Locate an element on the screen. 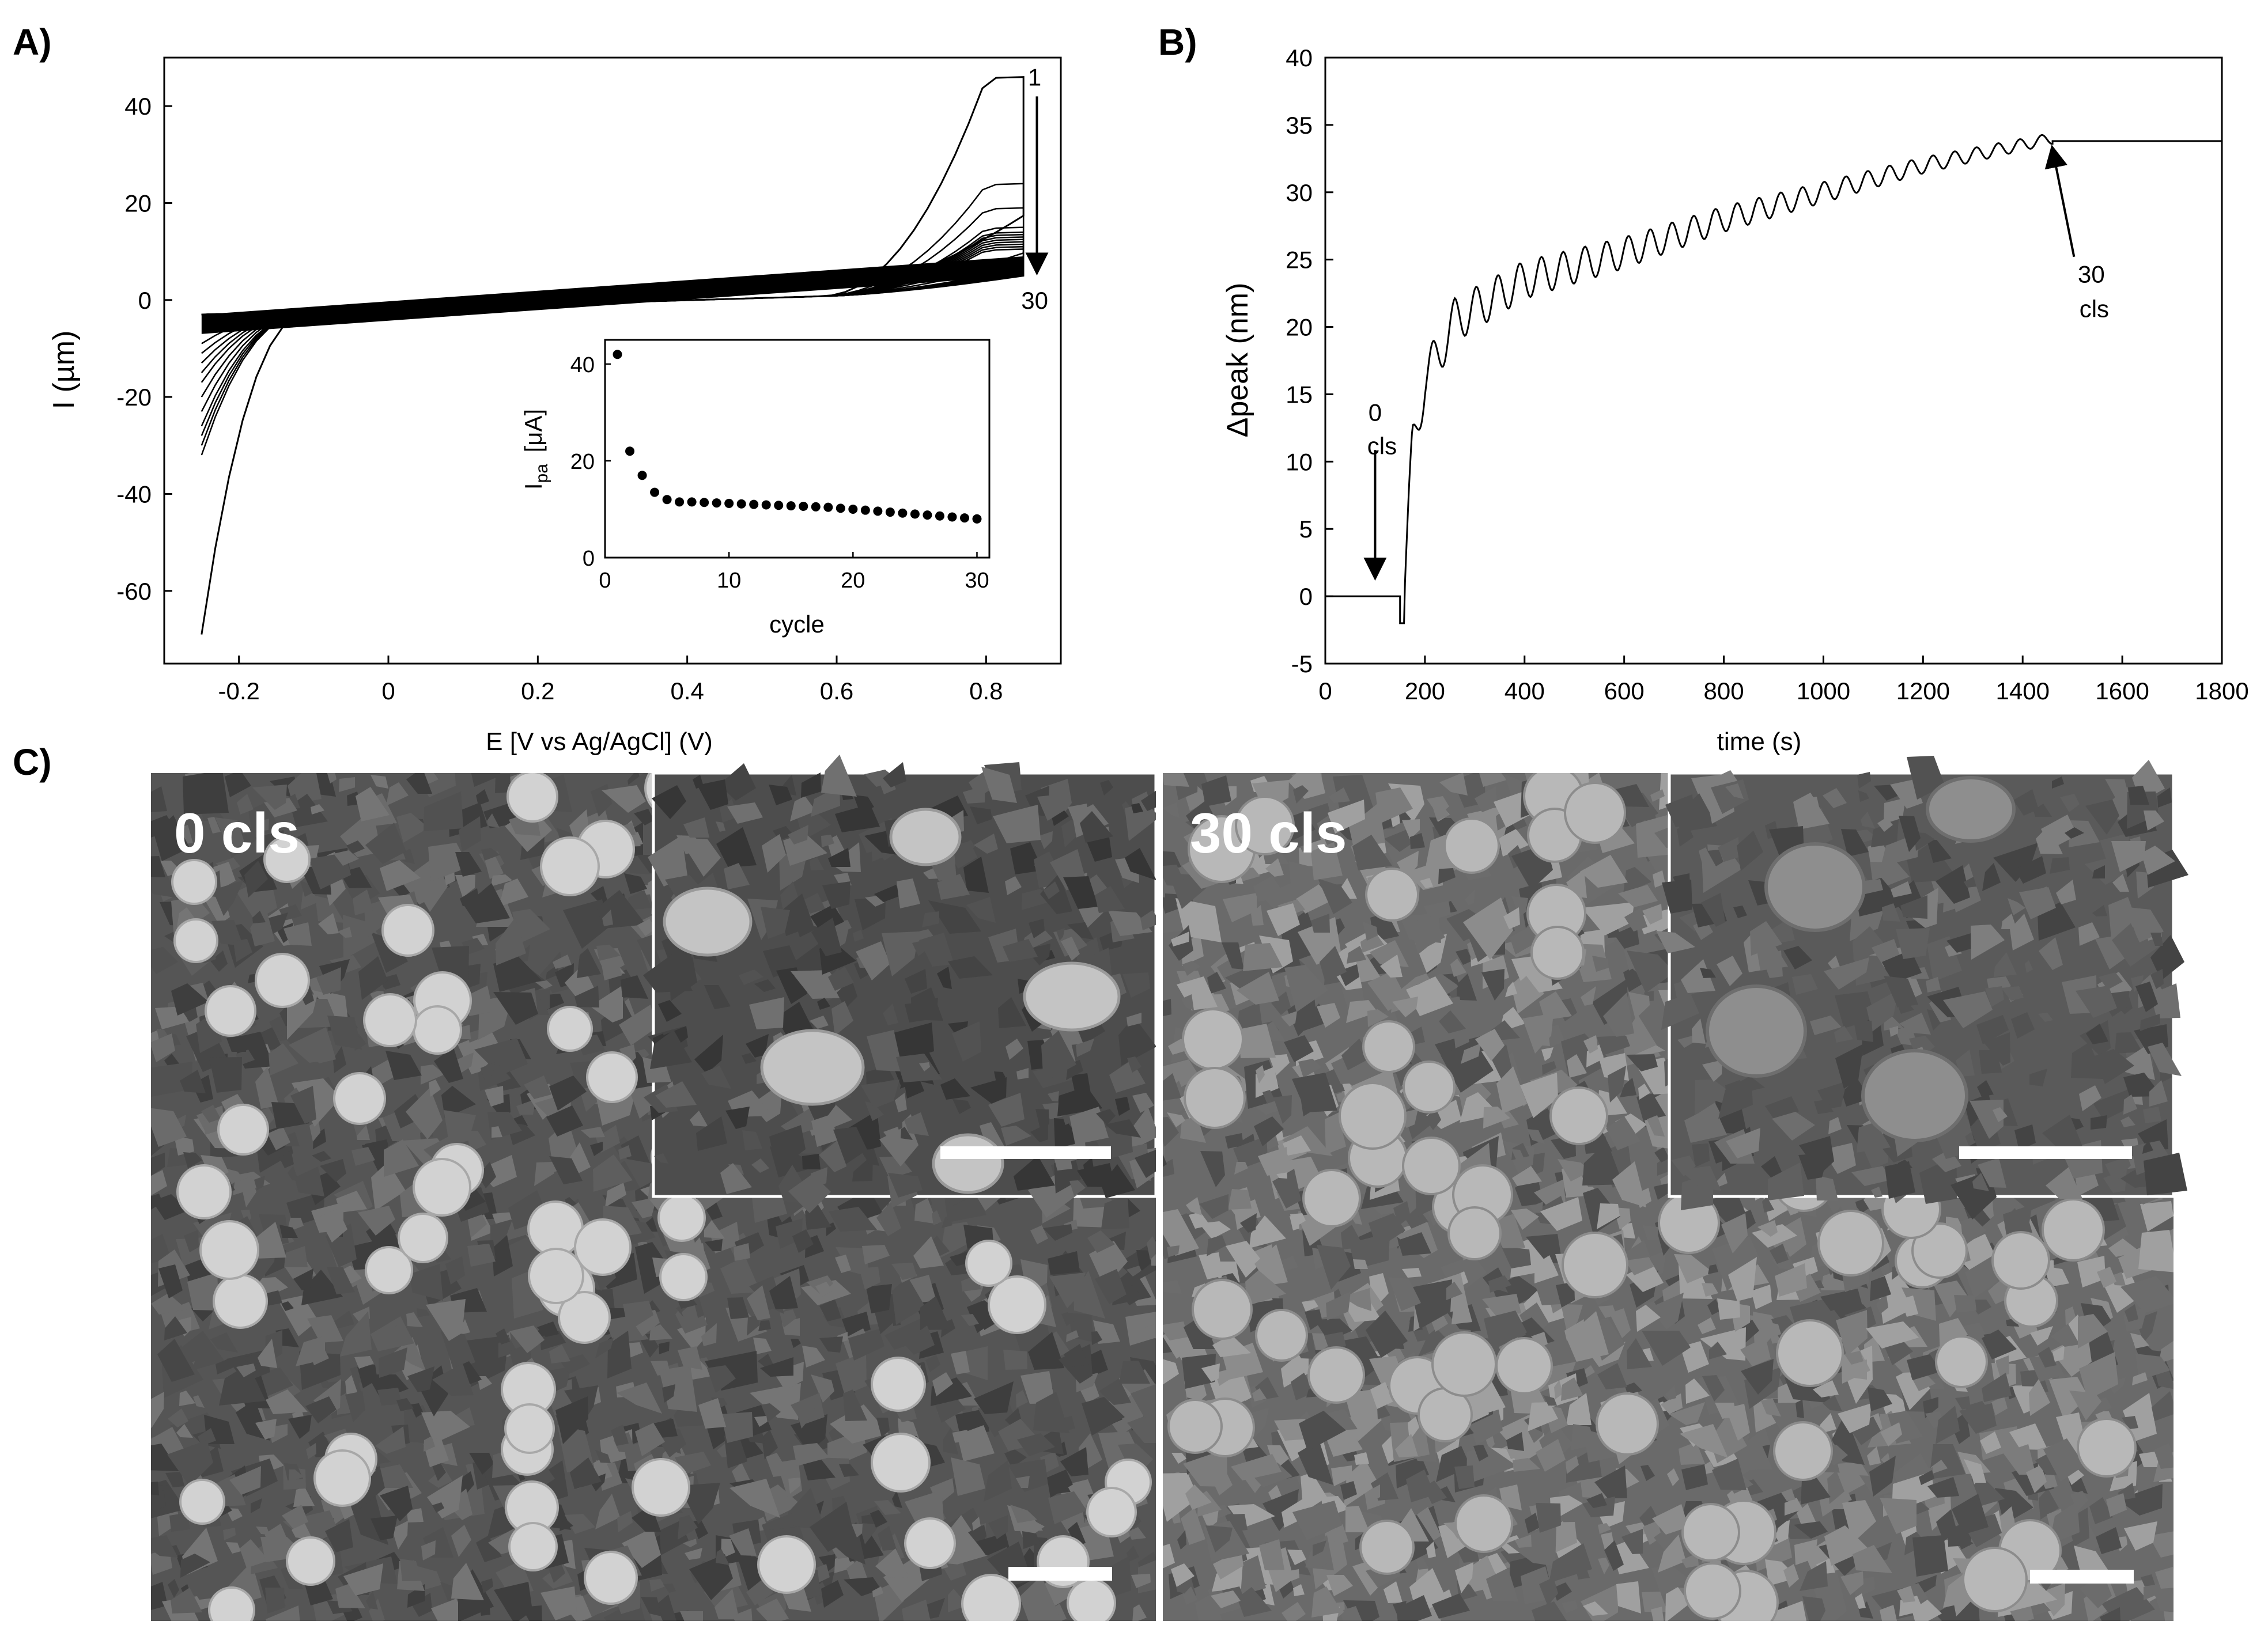 The image size is (2268, 1640). sem-zoom-particle is located at coordinates (1914, 1095).